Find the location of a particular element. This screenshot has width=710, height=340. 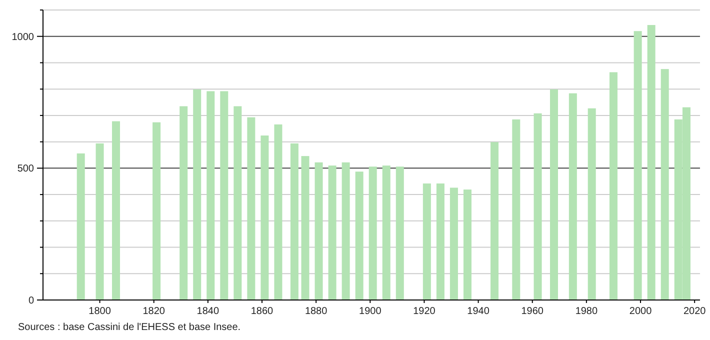

x-tick-label: 1900 is located at coordinates (370, 311).